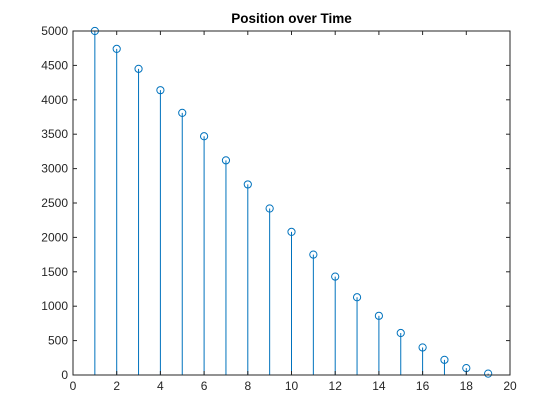 This screenshot has height=420, width=560. Describe the element at coordinates (116, 386) in the screenshot. I see `x-tick-label: 2` at that location.